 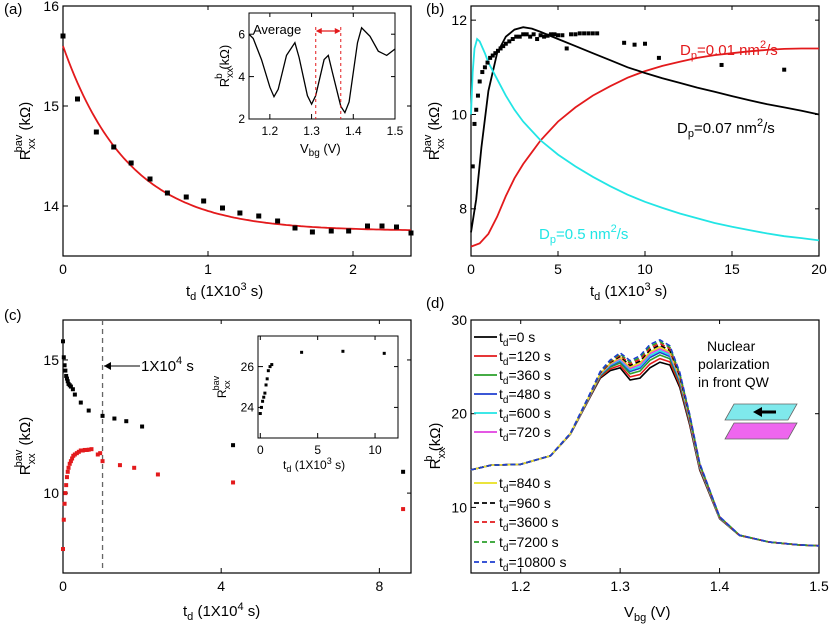 I want to click on panel-b-data-points, so click(x=628, y=100).